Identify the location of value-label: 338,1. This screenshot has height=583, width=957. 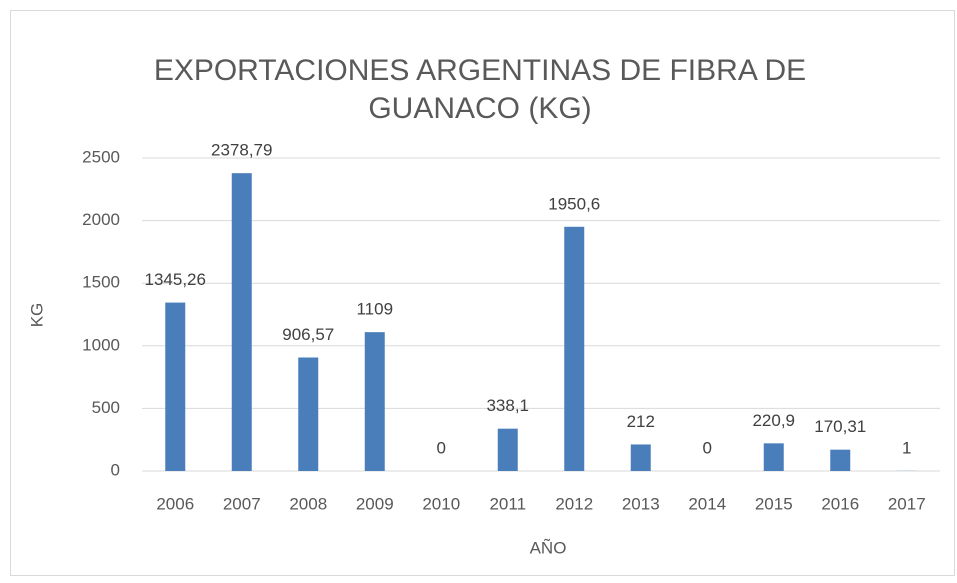
(507, 405).